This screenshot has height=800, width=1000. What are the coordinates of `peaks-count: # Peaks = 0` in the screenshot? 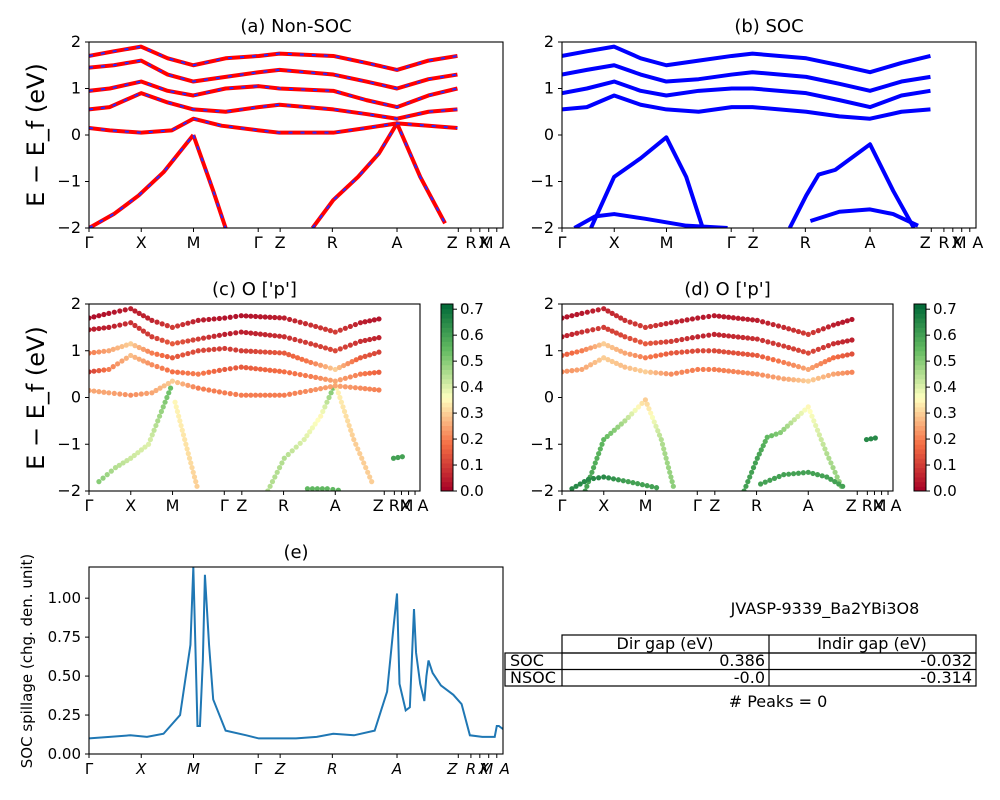 It's located at (778, 701).